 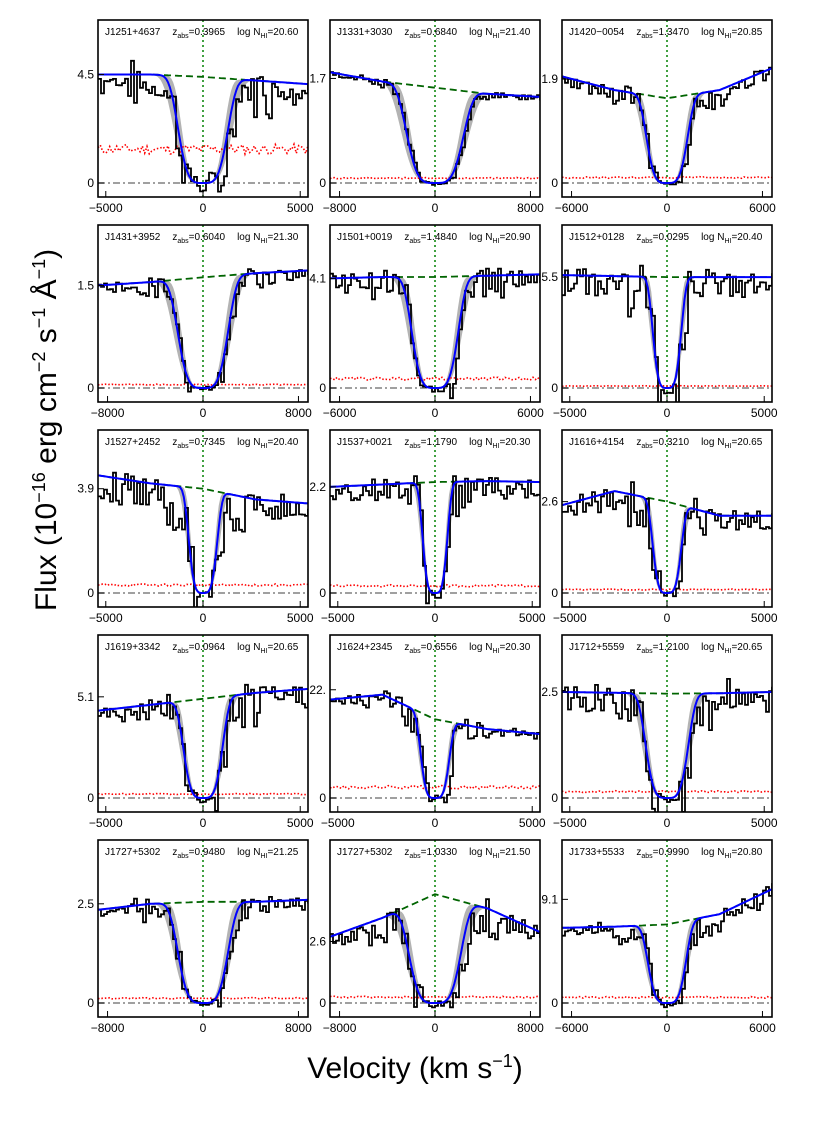 What do you see at coordinates (549, 79) in the screenshot?
I see `y-tick-label: 1.9` at bounding box center [549, 79].